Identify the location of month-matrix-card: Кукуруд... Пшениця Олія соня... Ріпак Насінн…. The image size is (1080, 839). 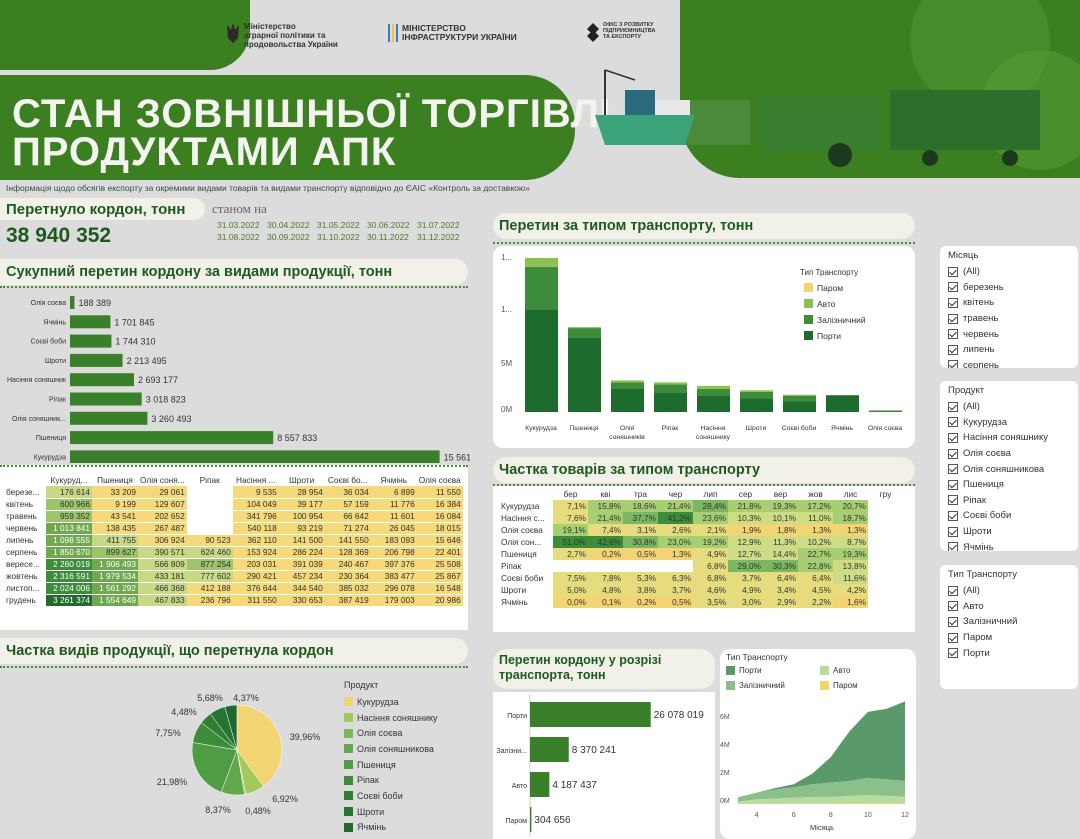
(234, 547).